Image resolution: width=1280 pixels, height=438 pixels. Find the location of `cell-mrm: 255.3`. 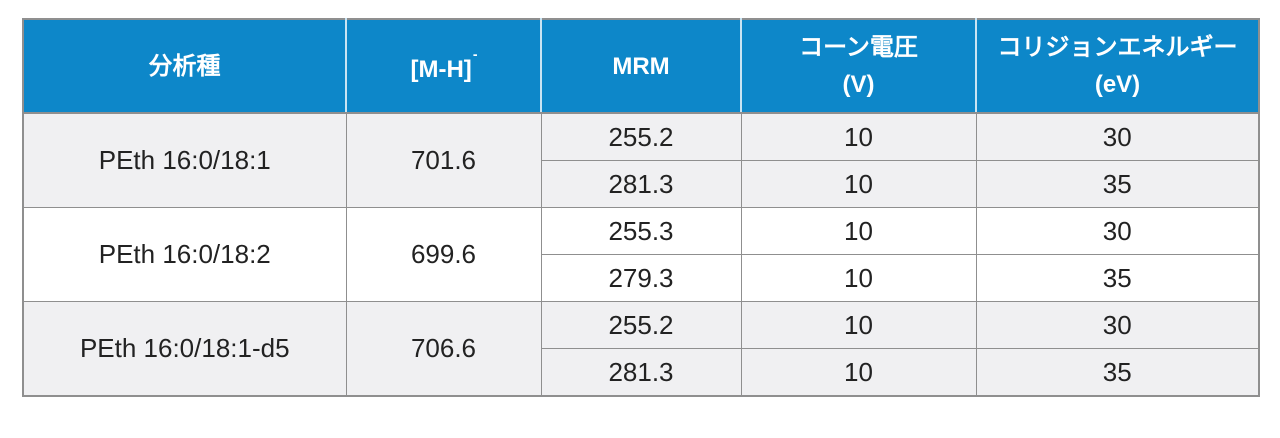

cell-mrm: 255.3 is located at coordinates (641, 231).